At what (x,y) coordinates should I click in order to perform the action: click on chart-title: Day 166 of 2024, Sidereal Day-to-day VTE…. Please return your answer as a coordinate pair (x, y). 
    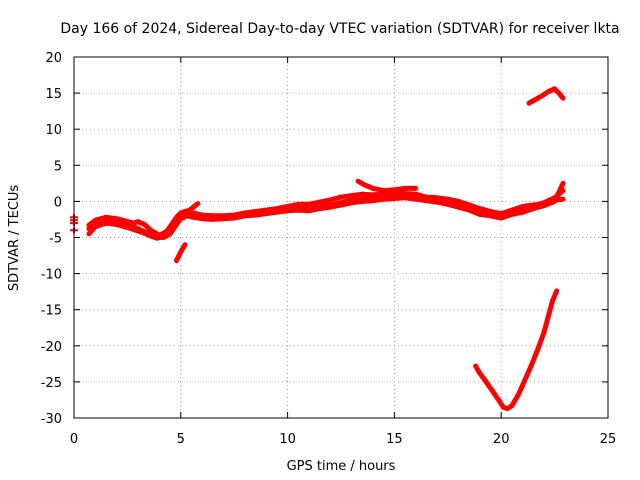
    Looking at the image, I should click on (339, 29).